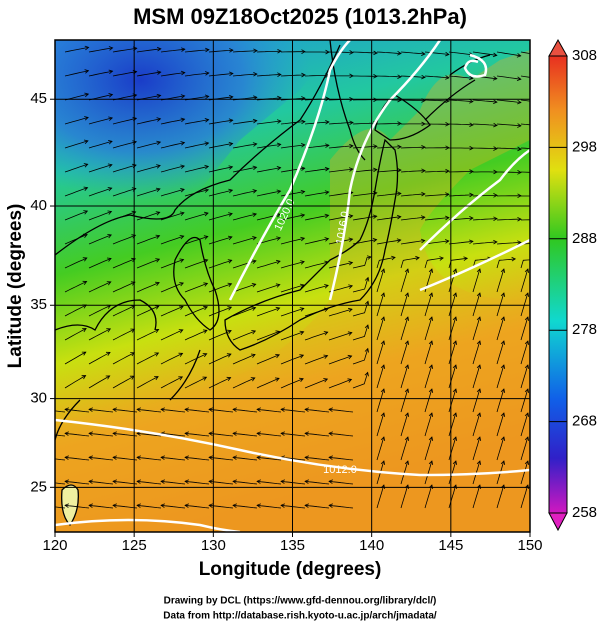 The image size is (599, 625). I want to click on colorbar-tick-label: 308, so click(584, 55).